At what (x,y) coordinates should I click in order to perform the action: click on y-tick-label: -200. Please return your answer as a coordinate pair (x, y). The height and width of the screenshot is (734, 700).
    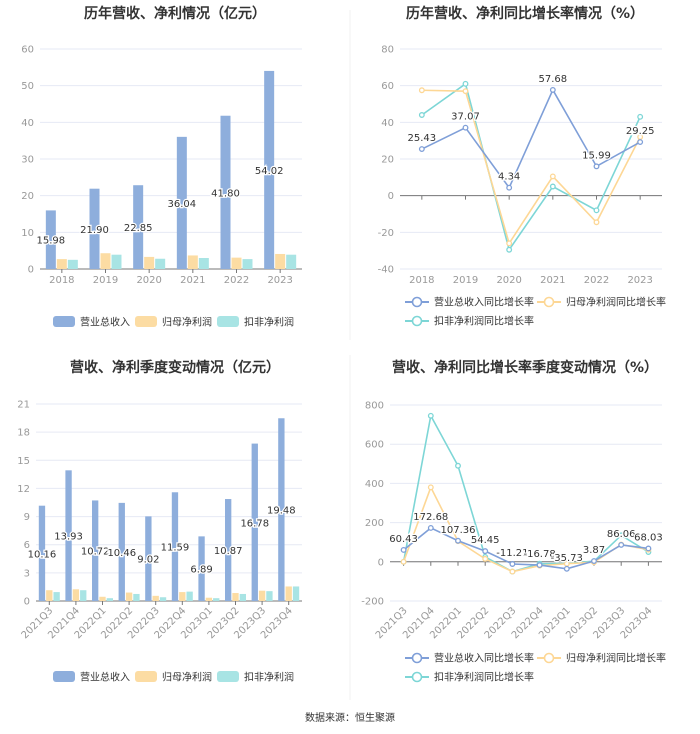
    Looking at the image, I should click on (372, 602).